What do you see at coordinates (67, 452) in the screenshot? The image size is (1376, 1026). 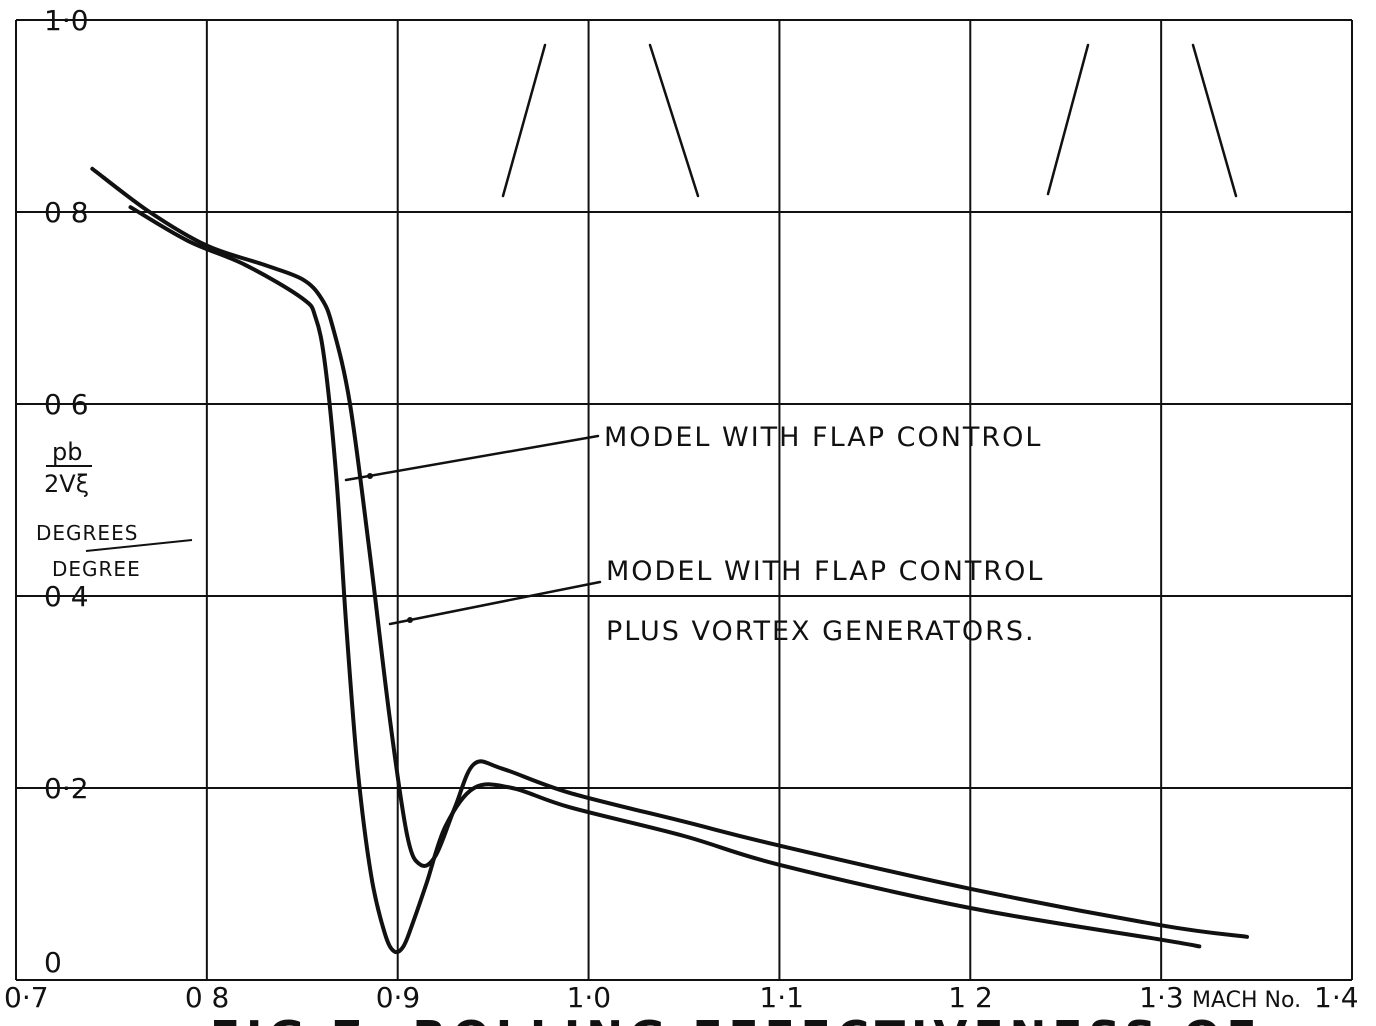 I see `y-label-numerator: pb` at bounding box center [67, 452].